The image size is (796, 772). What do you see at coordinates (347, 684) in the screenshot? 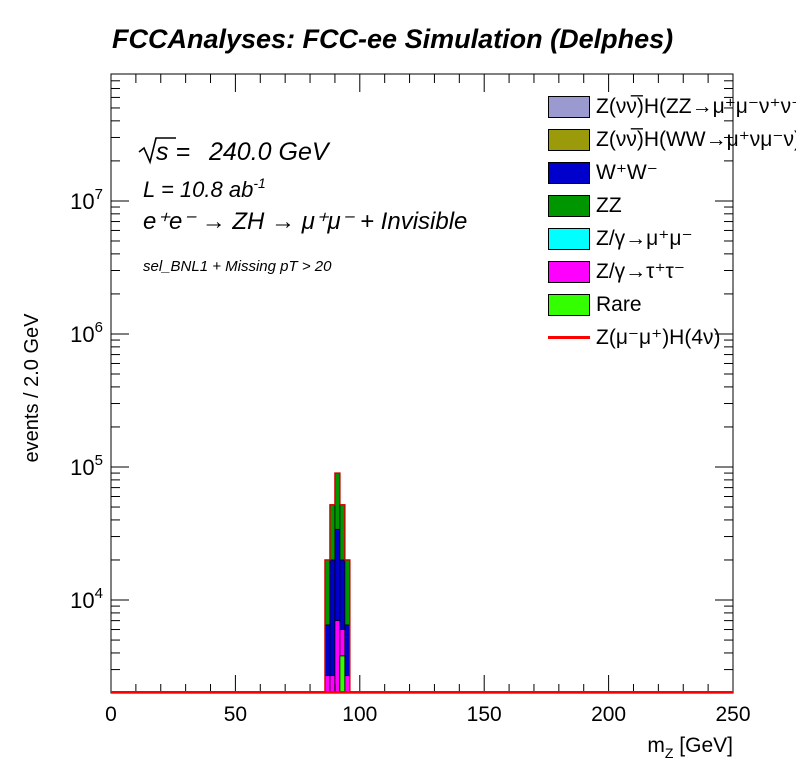
I see `bar-4-z` at bounding box center [347, 684].